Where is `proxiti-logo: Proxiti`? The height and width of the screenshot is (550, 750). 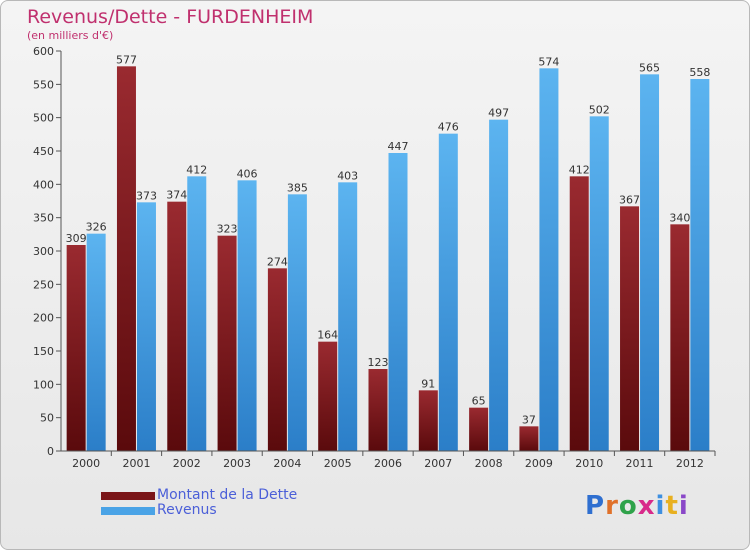 proxiti-logo: Proxiti is located at coordinates (637, 506).